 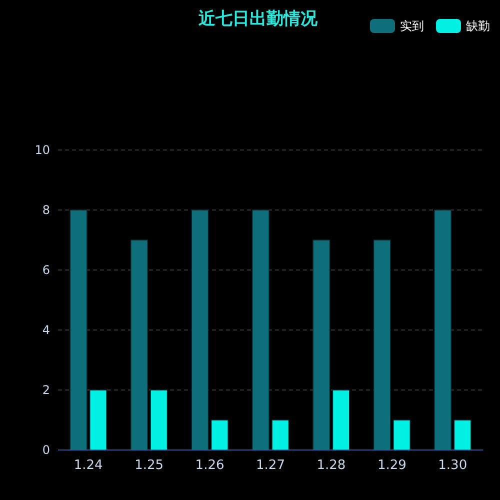 What do you see at coordinates (46, 270) in the screenshot?
I see `y-tick-label: 6` at bounding box center [46, 270].